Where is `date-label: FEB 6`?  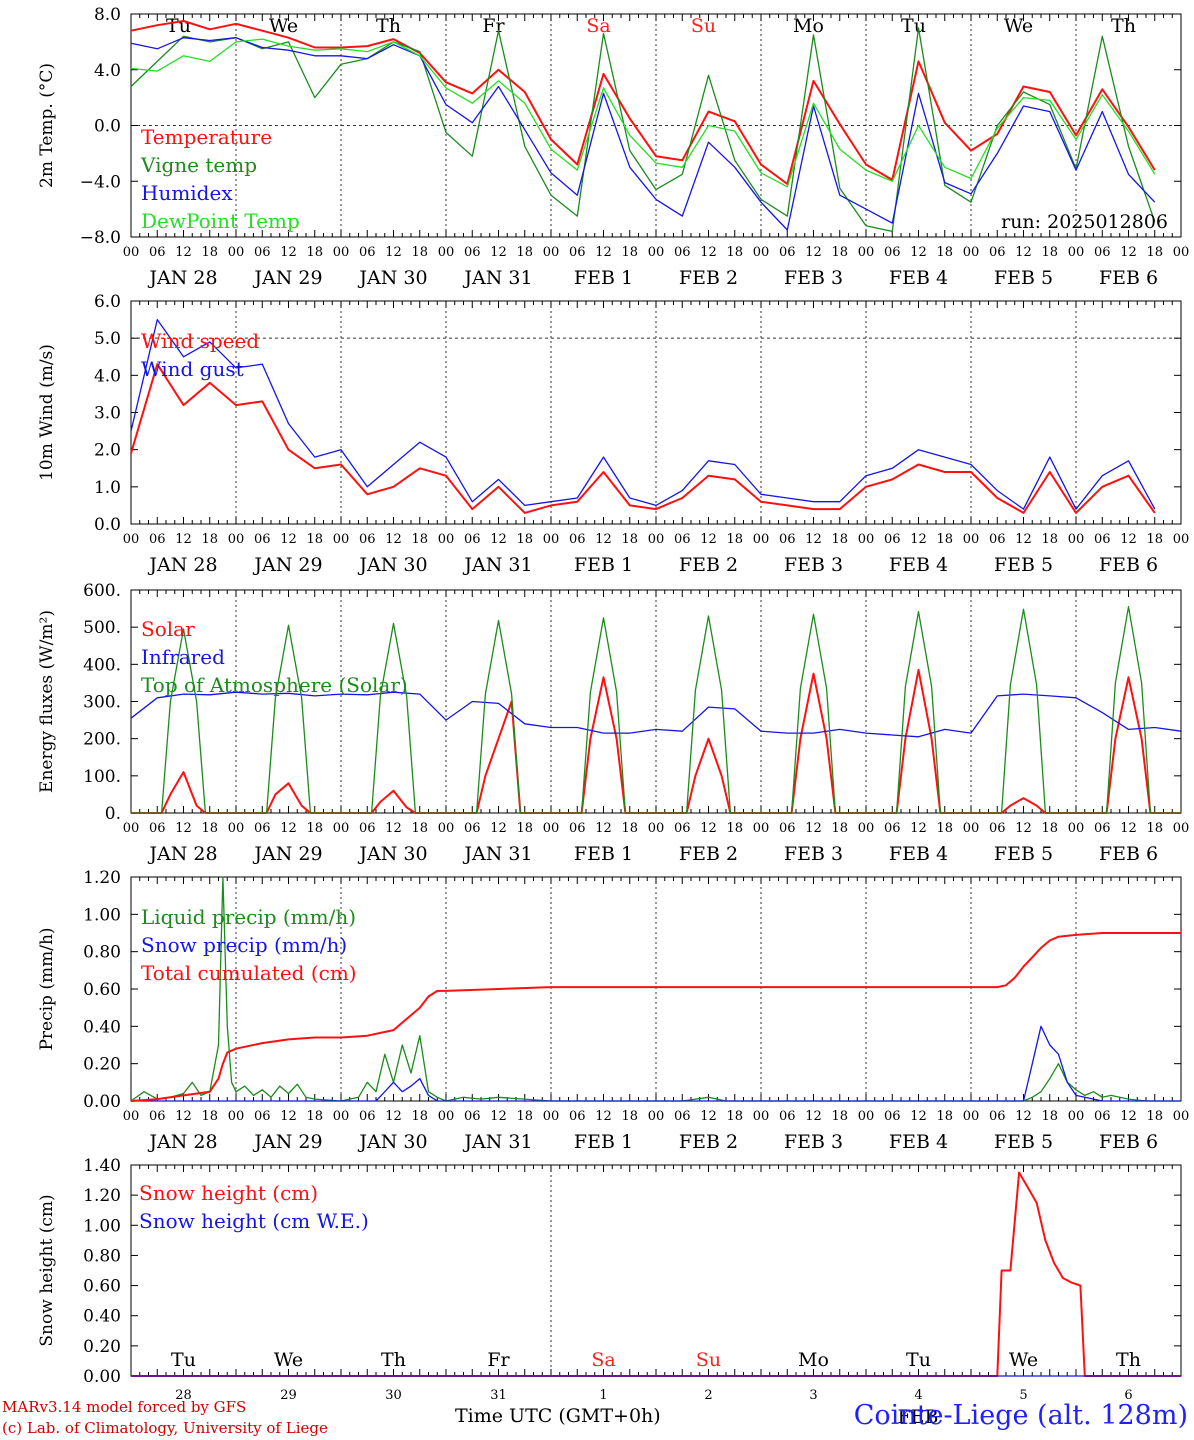 date-label: FEB 6 is located at coordinates (1128, 278).